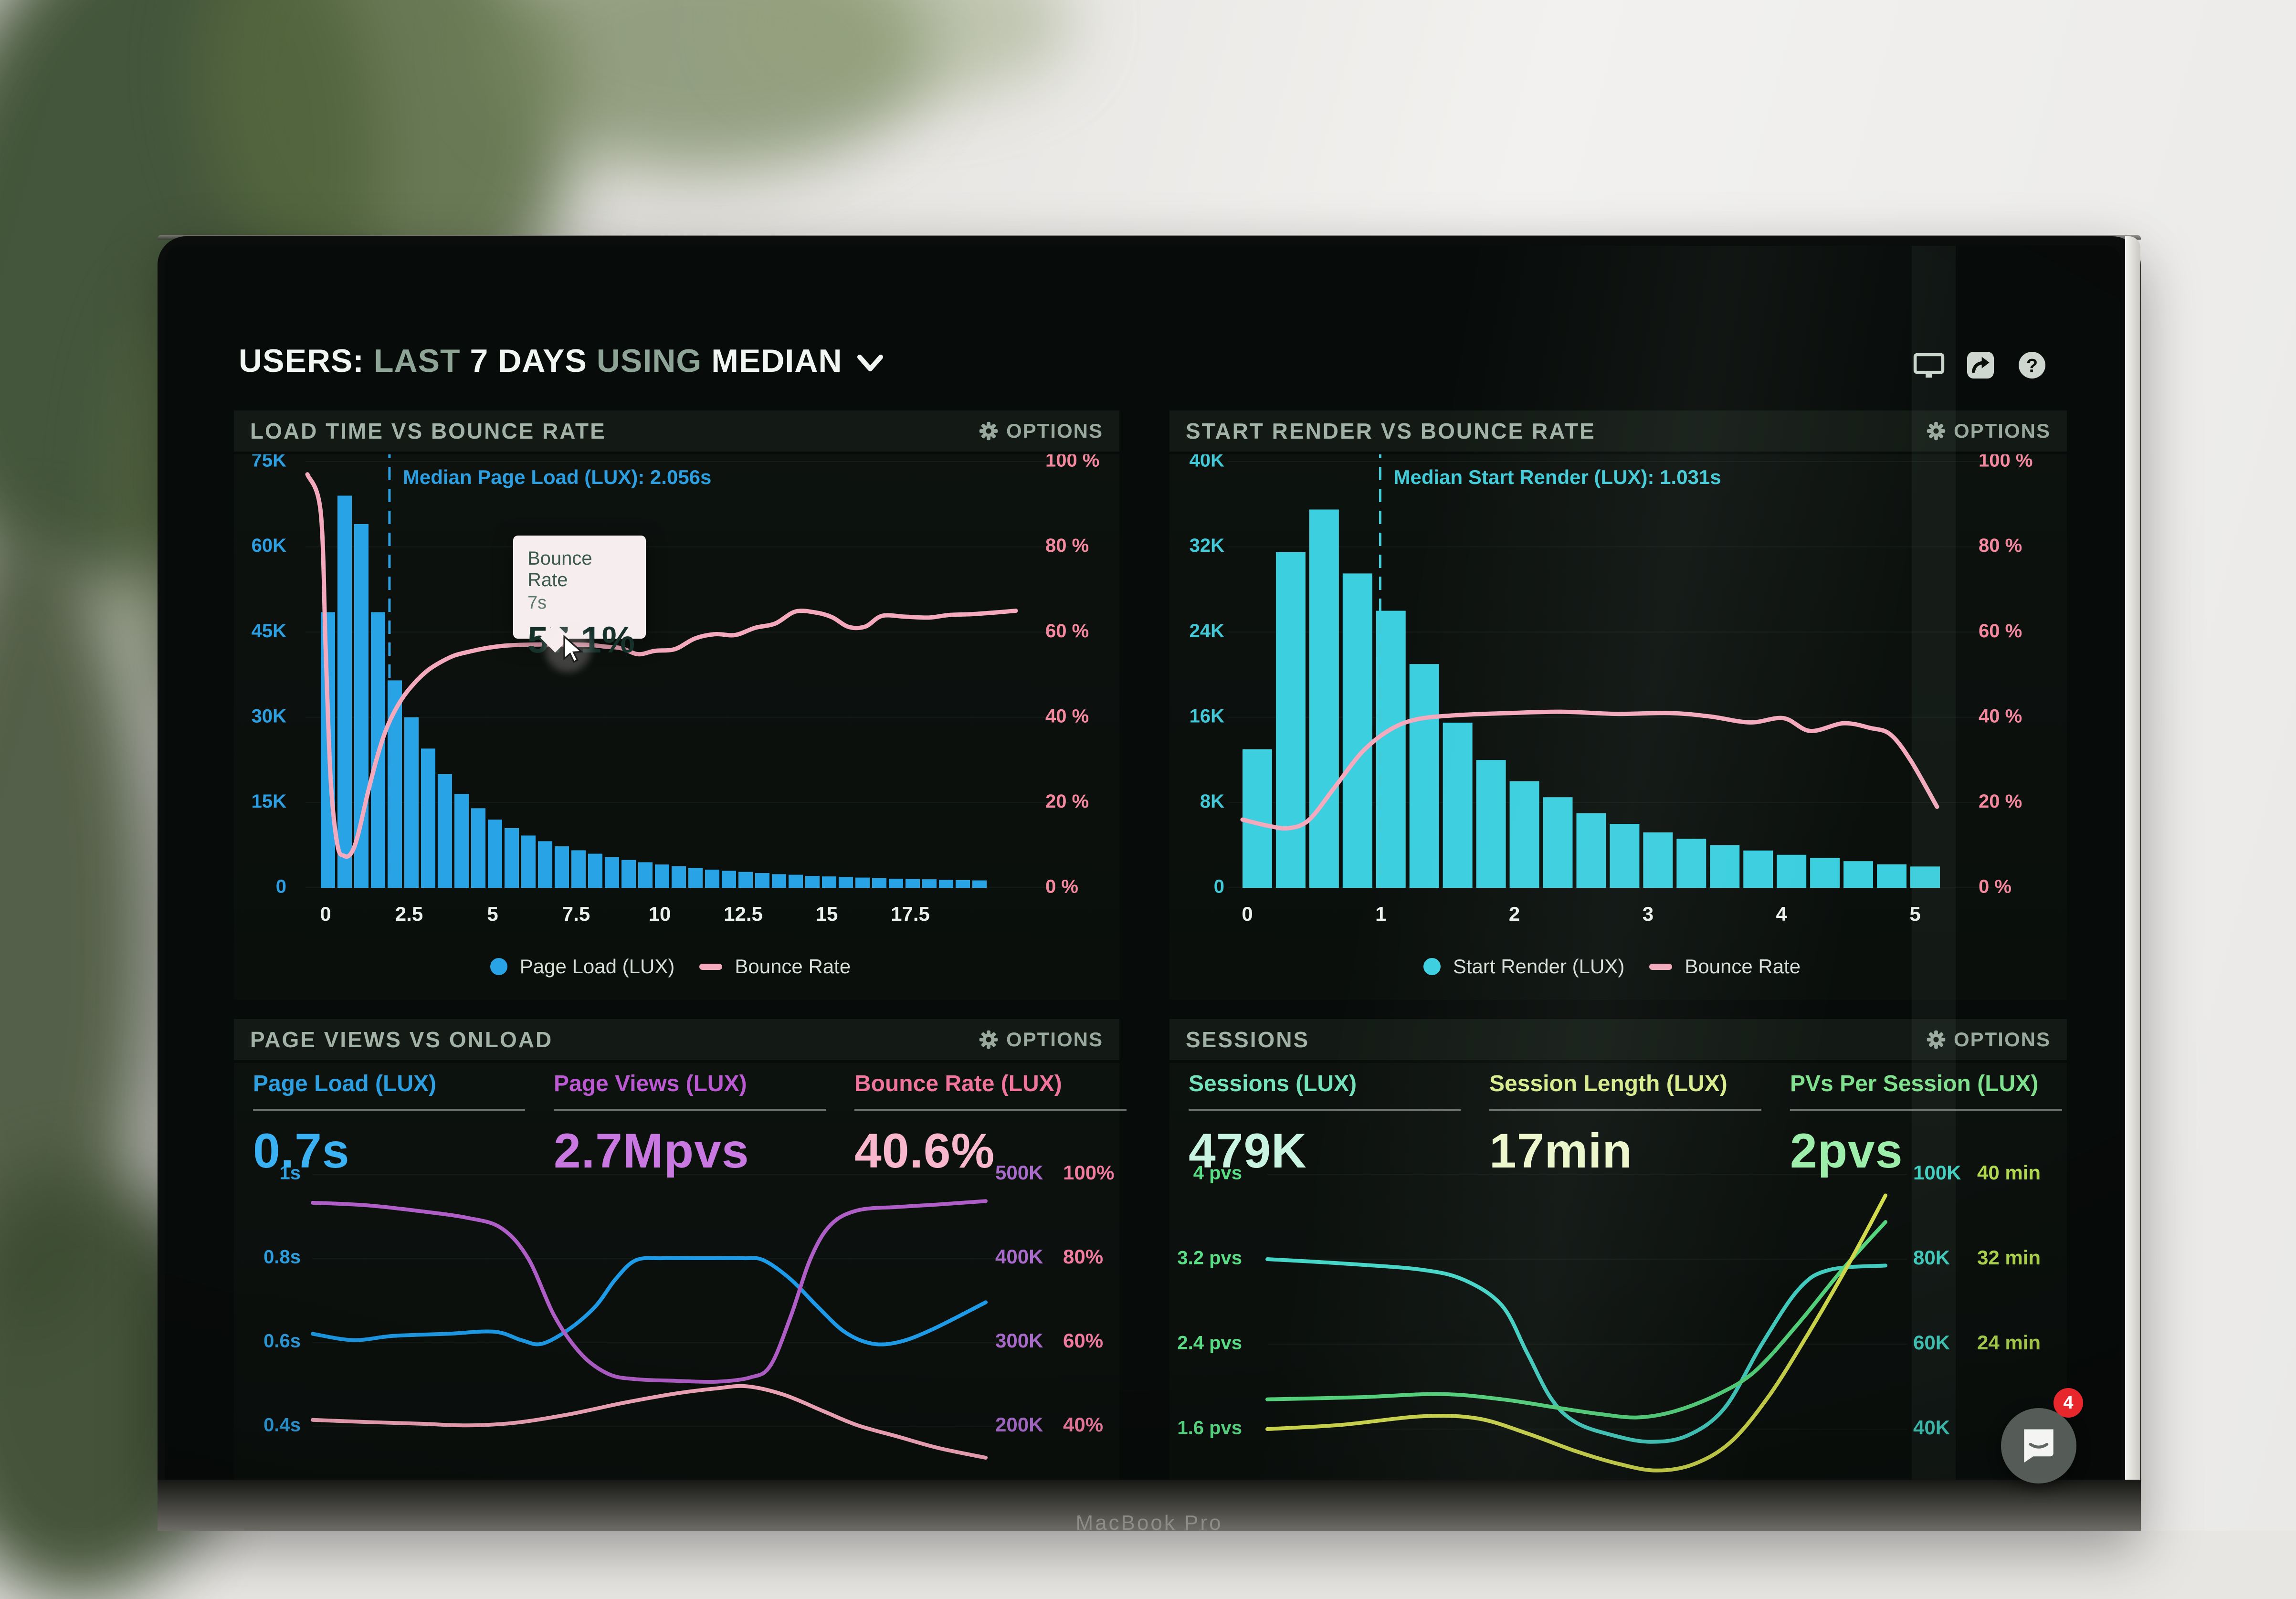 This screenshot has width=2296, height=1599. Describe the element at coordinates (1209, 1343) in the screenshot. I see `svg-text: 2.4 pvs` at that location.